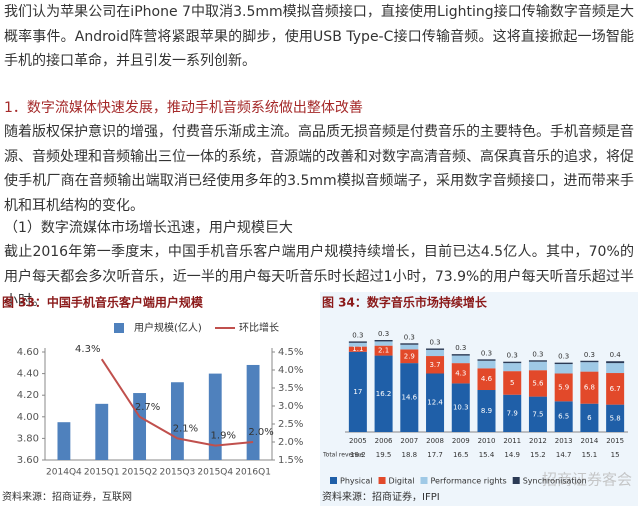  I want to click on total-value: 15.4, so click(487, 455).